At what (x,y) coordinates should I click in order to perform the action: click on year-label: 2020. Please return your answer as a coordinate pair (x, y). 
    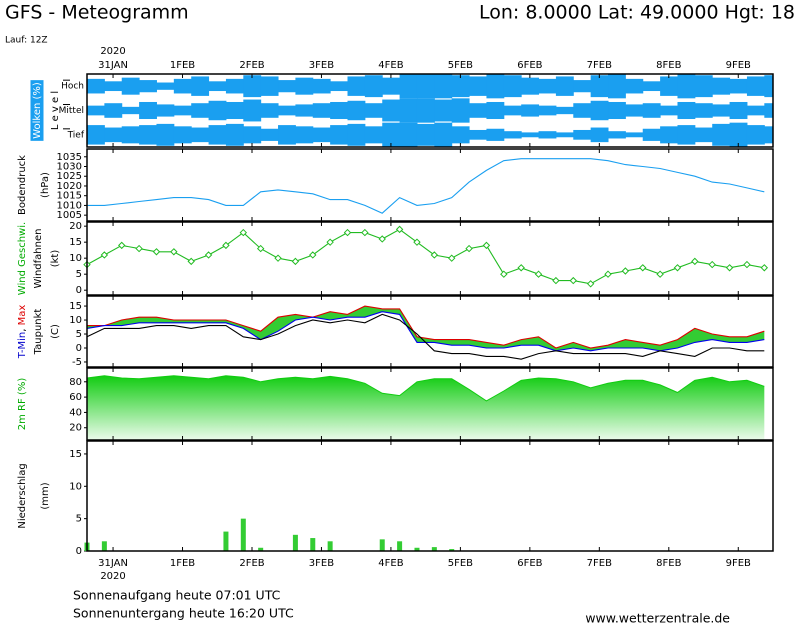
    Looking at the image, I should click on (112, 51).